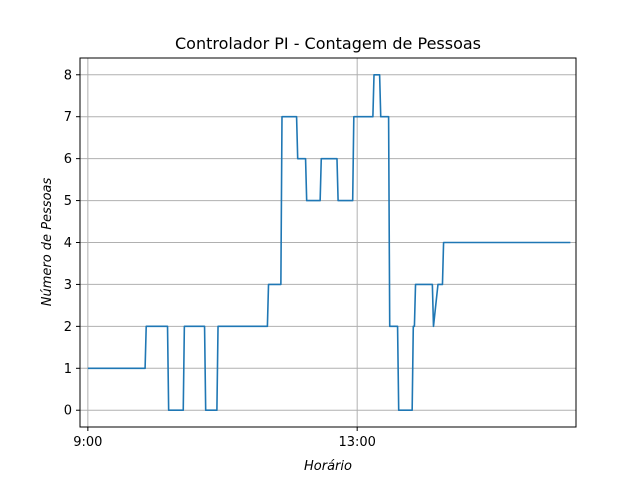  What do you see at coordinates (68, 117) in the screenshot?
I see `y-tick-label: 7` at bounding box center [68, 117].